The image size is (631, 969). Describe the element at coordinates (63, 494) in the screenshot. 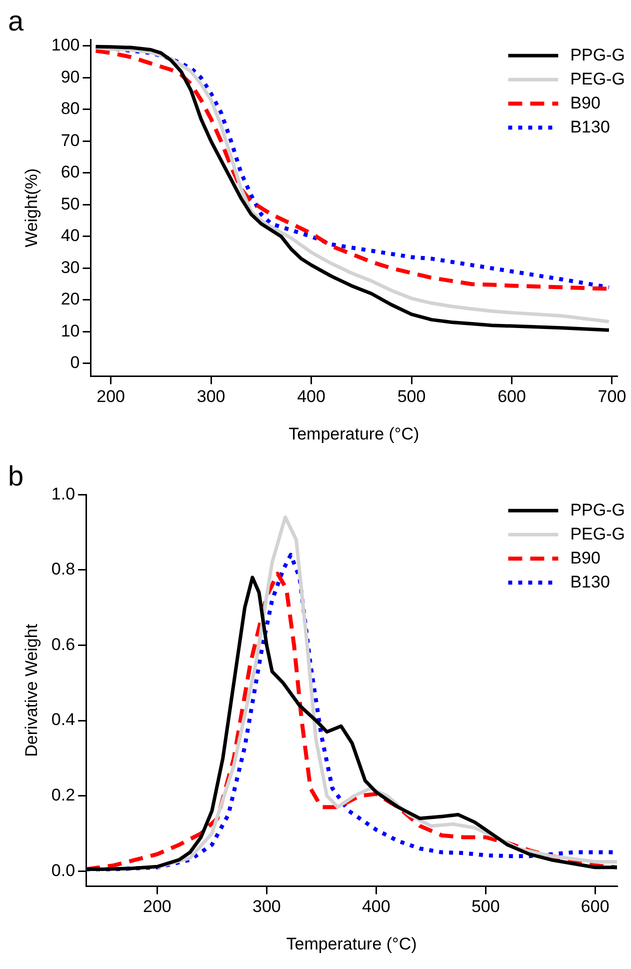

I see `y-tick-label: 1.0` at that location.